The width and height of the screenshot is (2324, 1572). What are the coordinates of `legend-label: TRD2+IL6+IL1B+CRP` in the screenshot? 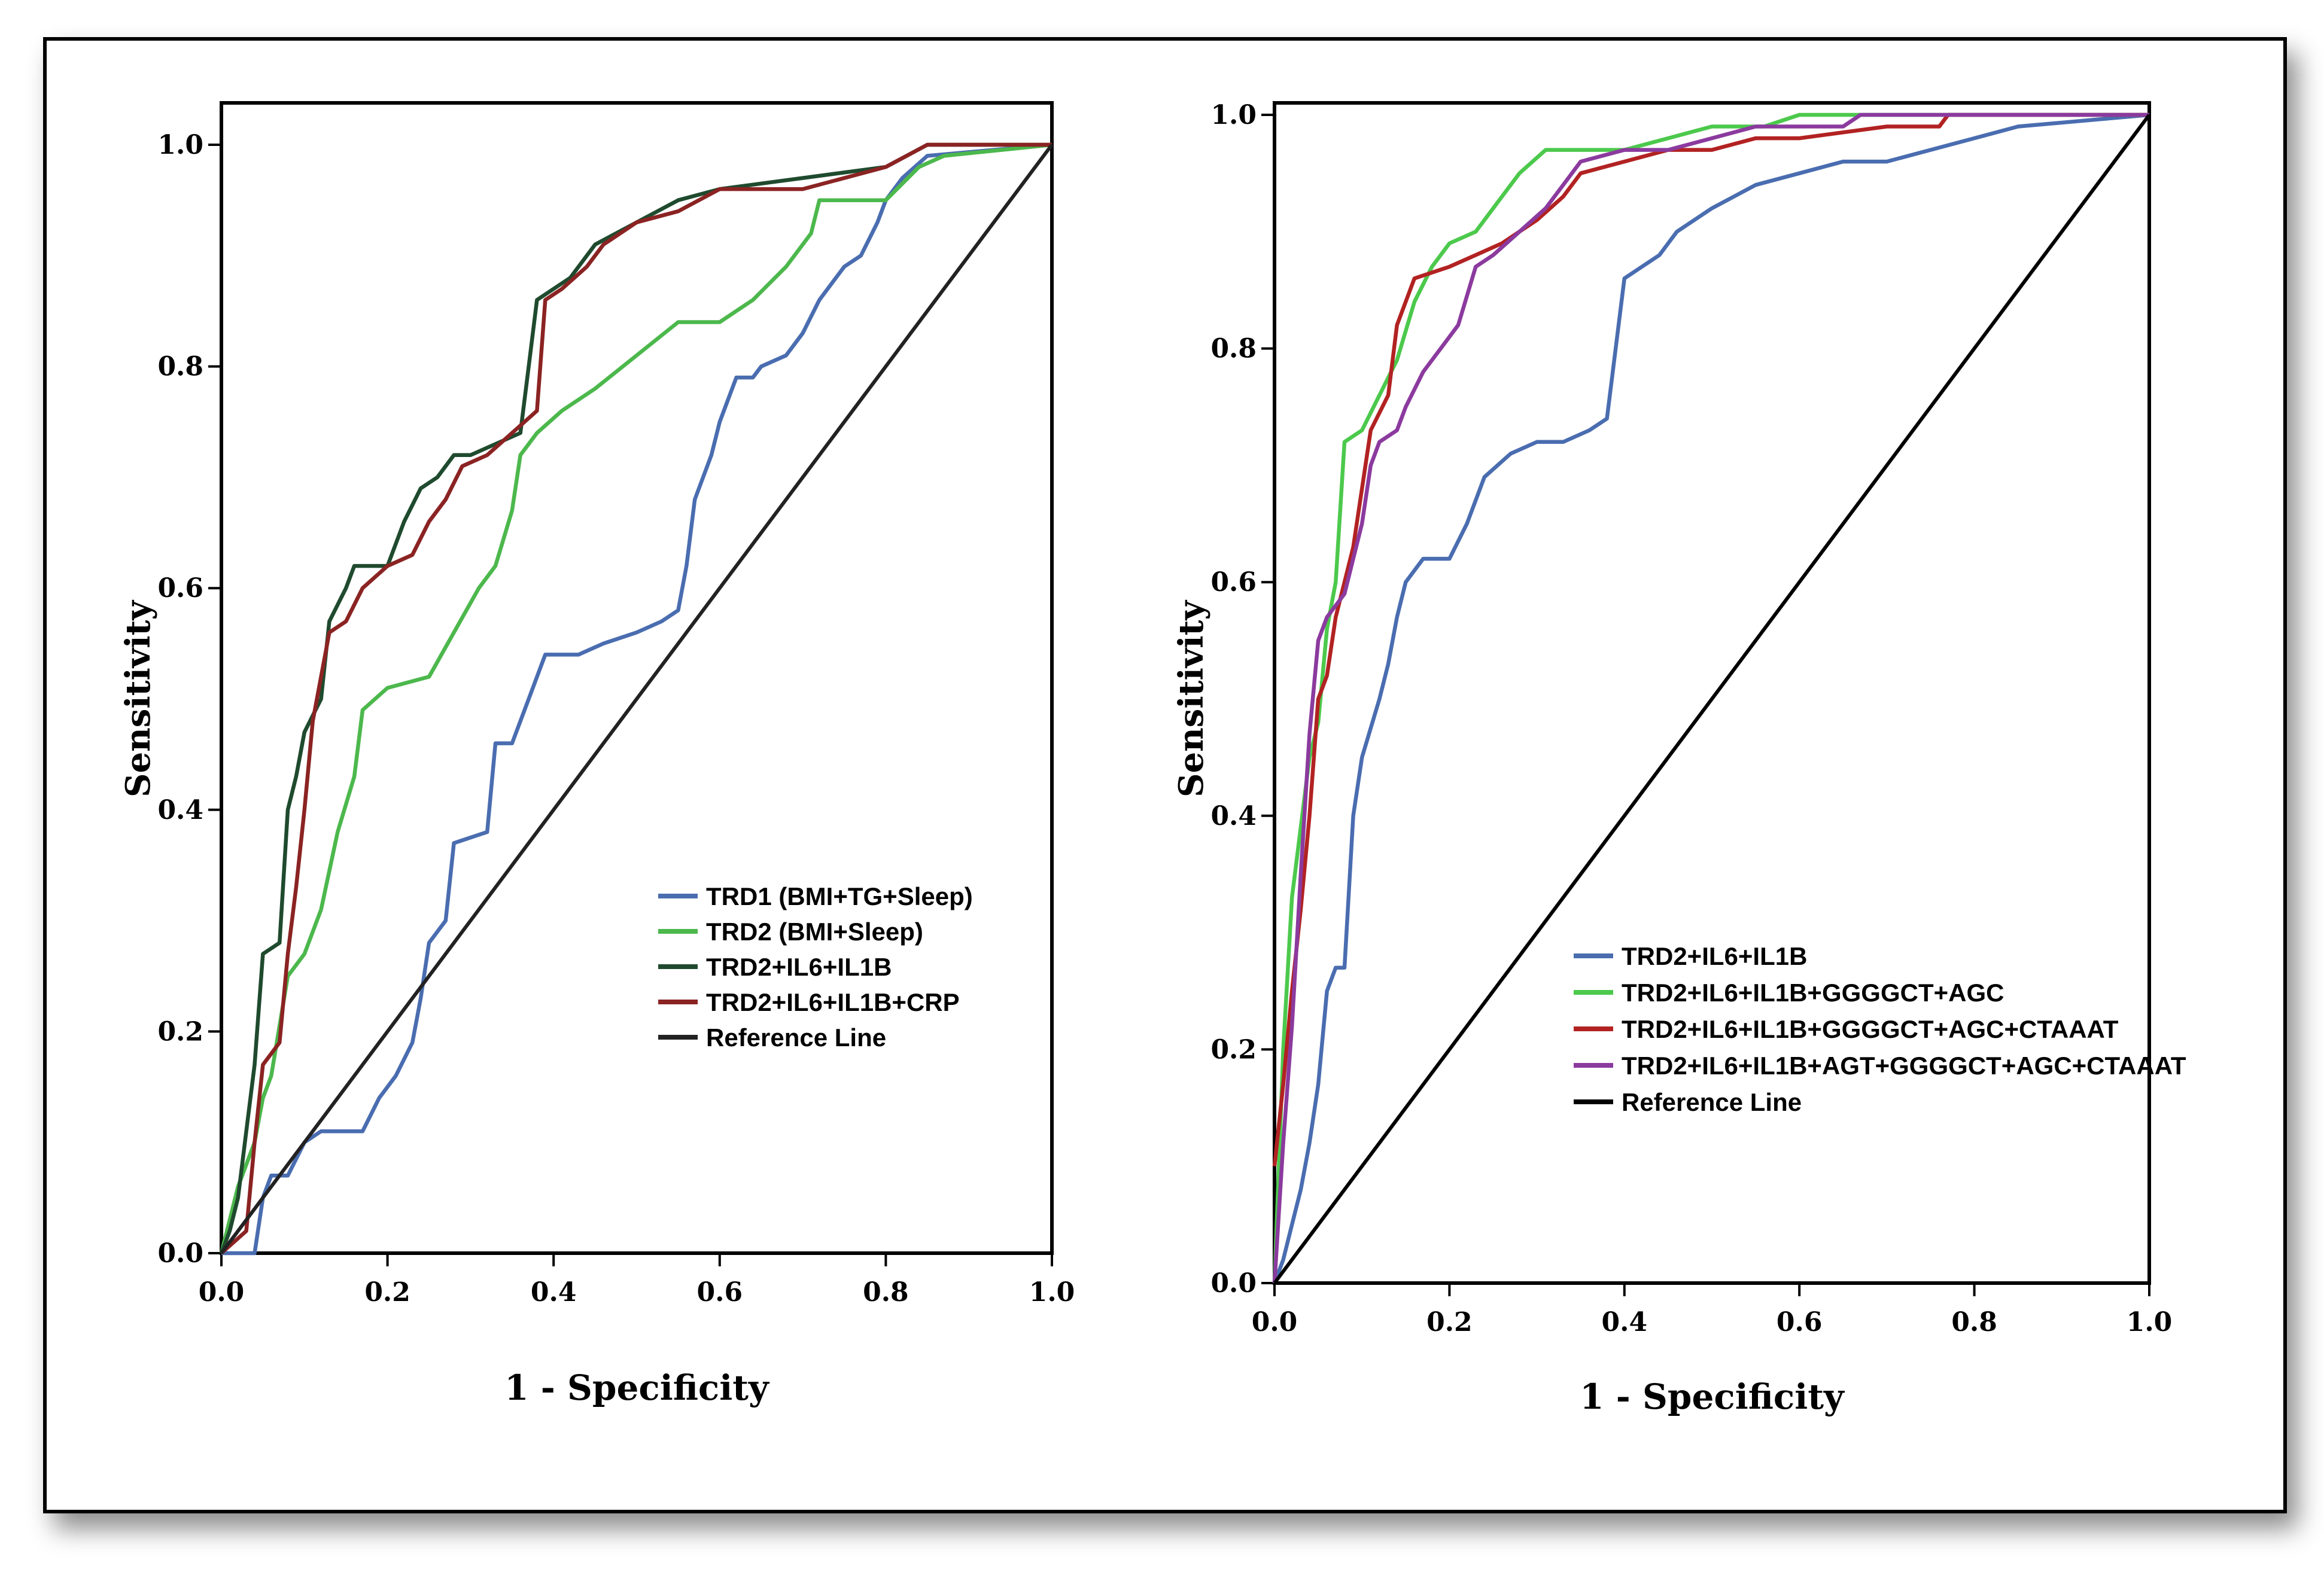 It's located at (833, 1002).